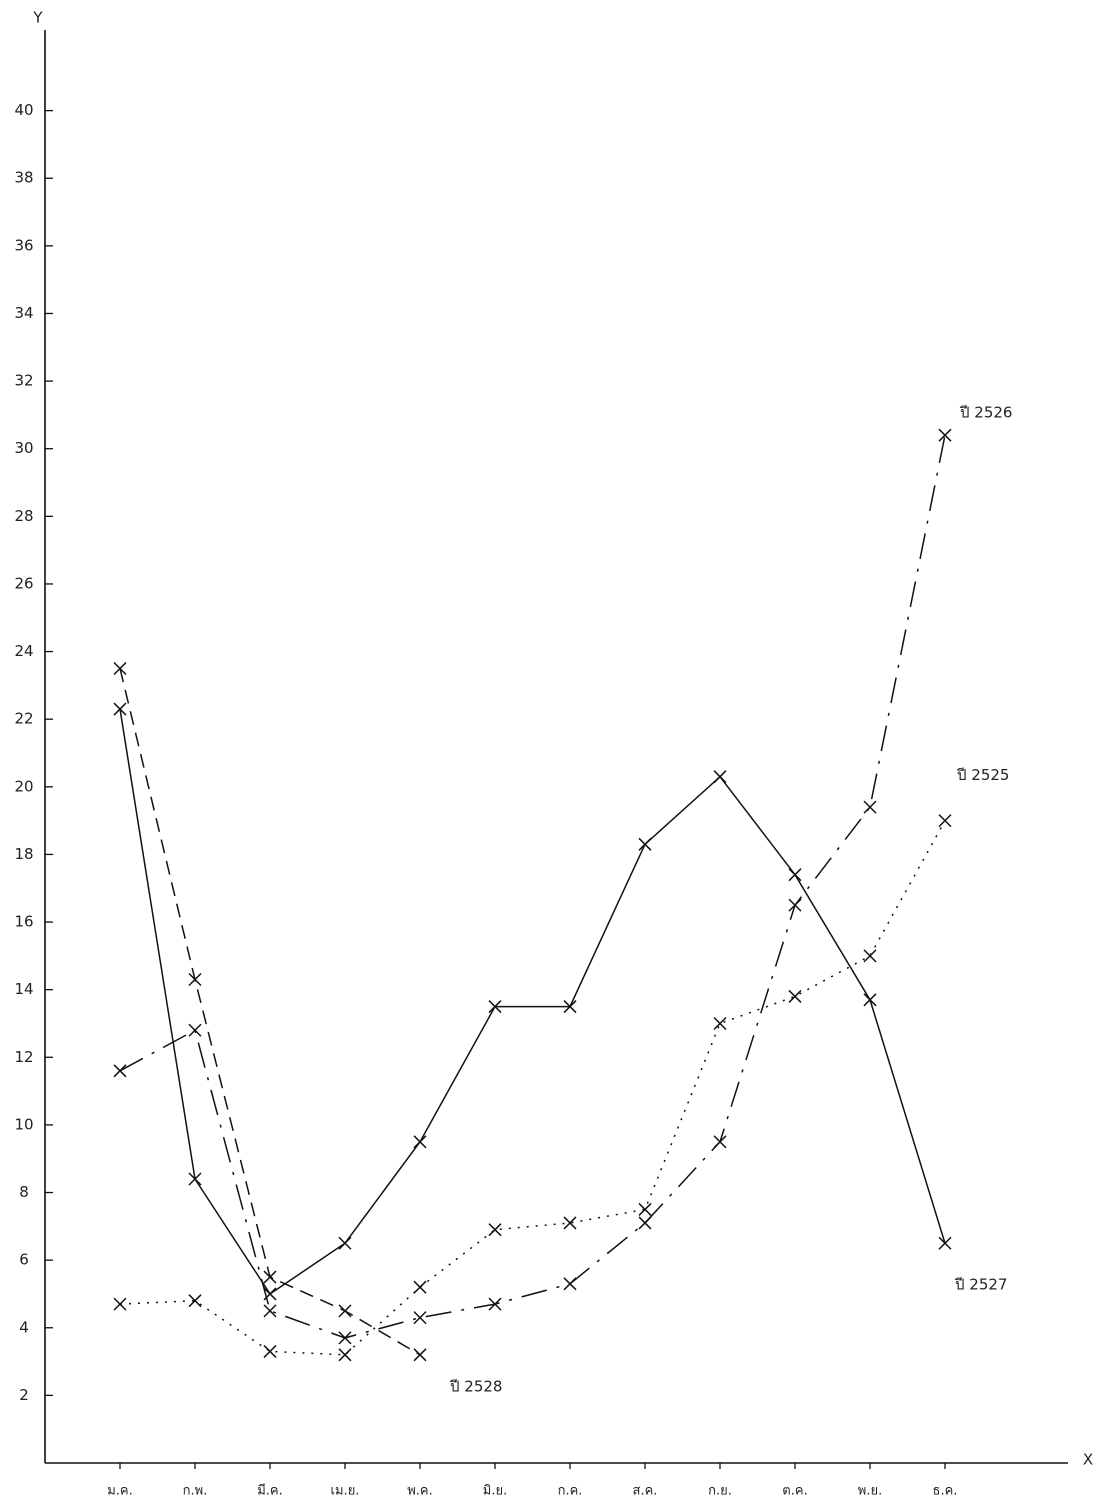  I want to click on x-tick-label: ส.ค., so click(645, 1491).